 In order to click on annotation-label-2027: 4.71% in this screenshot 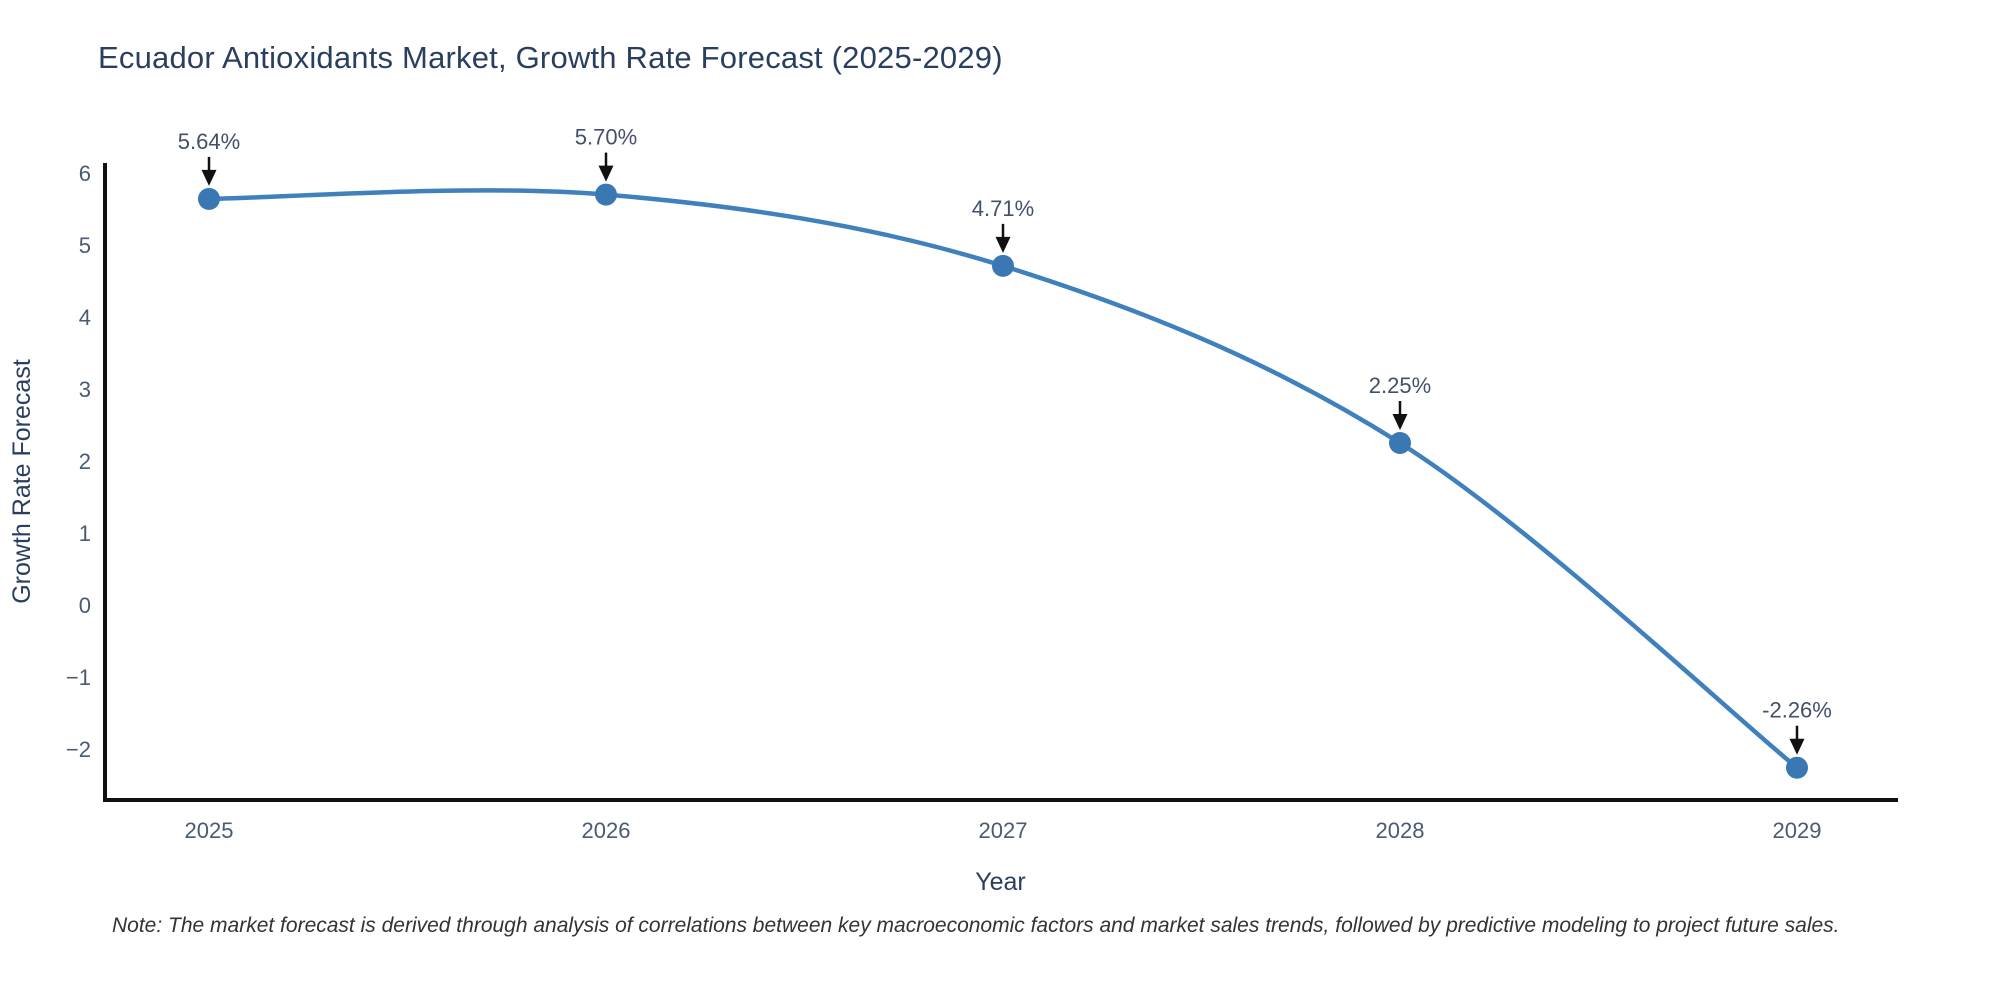, I will do `click(1003, 208)`.